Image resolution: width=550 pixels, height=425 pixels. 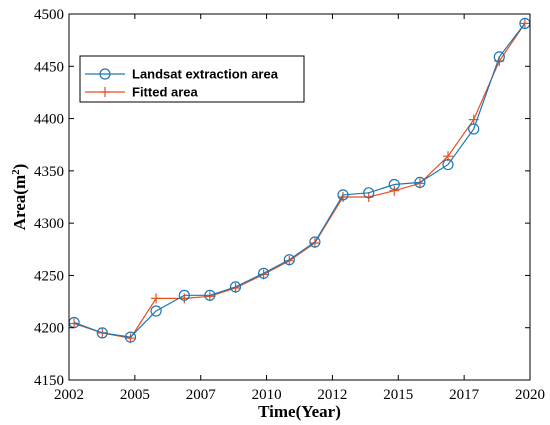 I want to click on y-tick-label: 4500, so click(x=49, y=15).